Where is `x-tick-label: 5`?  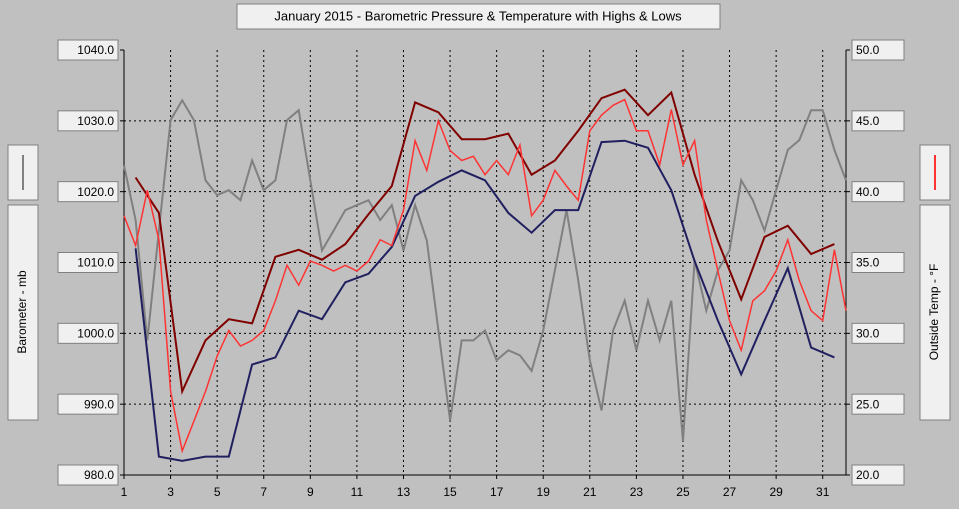
x-tick-label: 5 is located at coordinates (217, 492).